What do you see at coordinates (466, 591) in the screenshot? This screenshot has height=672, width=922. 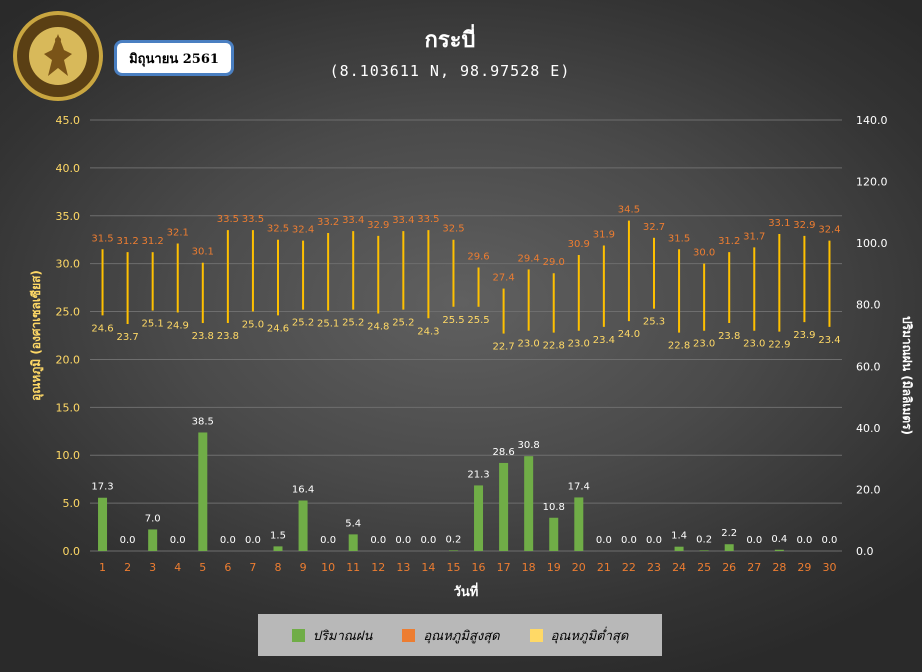 I see `x-axis-title: วันที่` at bounding box center [466, 591].